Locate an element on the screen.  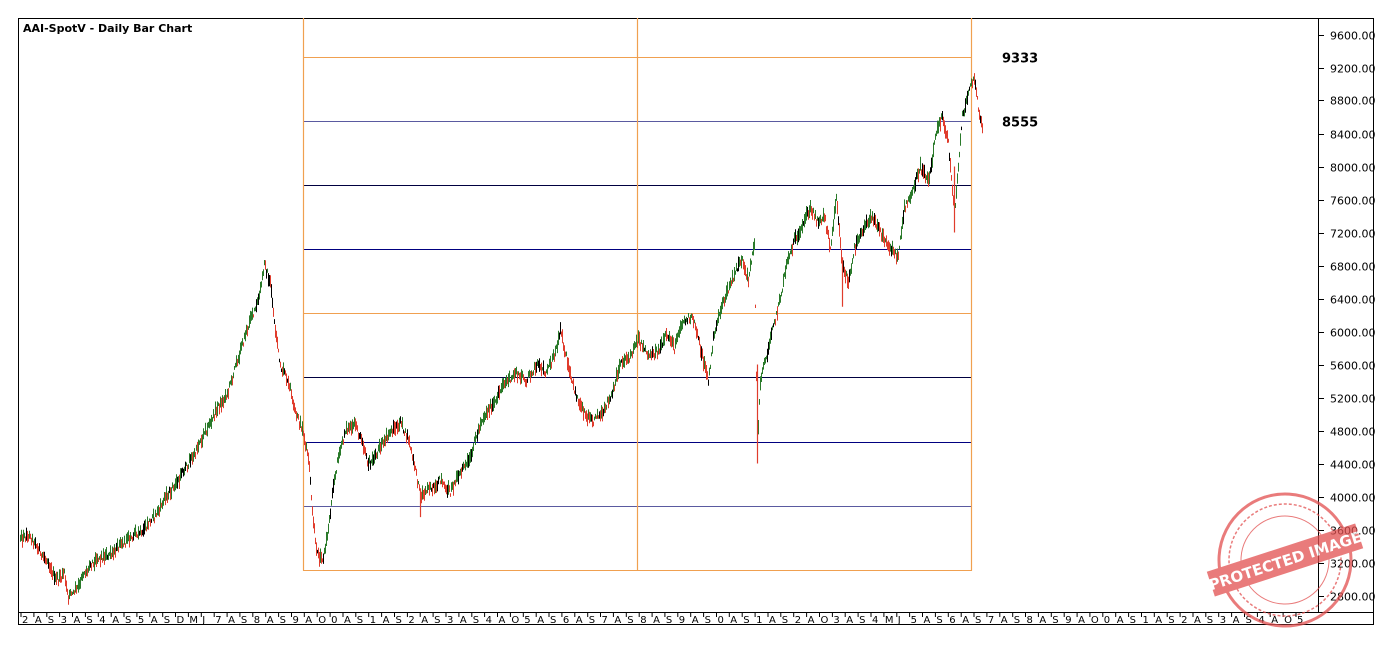
x-tick-label: 4 is located at coordinates (875, 620).